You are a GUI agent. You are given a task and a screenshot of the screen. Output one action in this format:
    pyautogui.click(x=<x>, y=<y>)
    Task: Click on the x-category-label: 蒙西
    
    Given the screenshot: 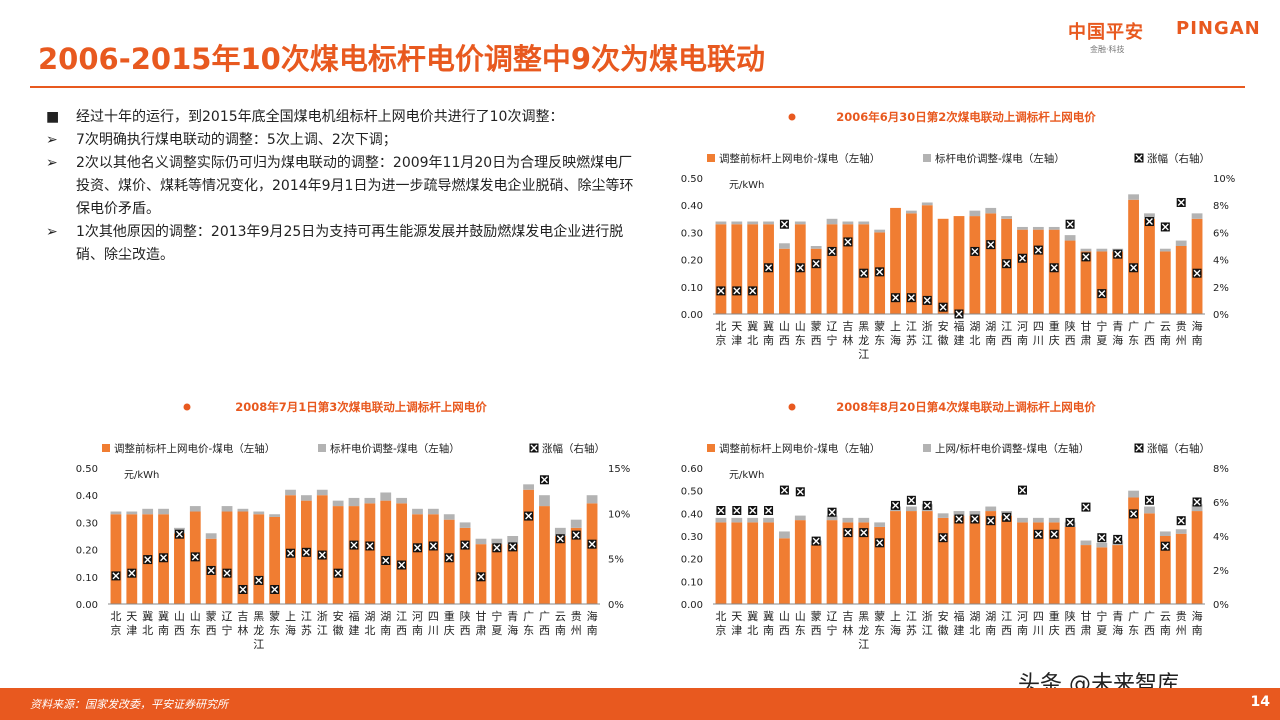 What is the action you would take?
    pyautogui.click(x=816, y=333)
    